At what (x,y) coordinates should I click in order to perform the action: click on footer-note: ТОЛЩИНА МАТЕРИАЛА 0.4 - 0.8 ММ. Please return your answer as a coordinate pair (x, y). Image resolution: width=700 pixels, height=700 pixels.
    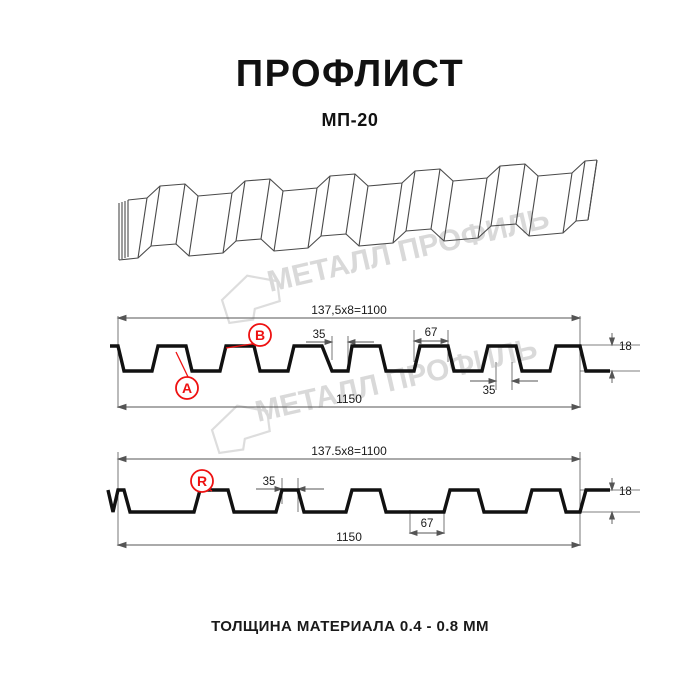
    Looking at the image, I should click on (350, 626).